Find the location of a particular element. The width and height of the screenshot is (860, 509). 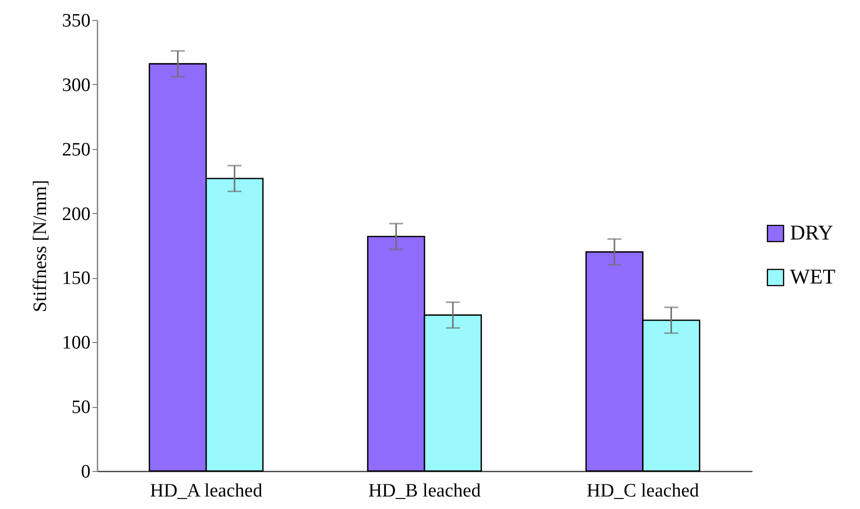

y-tick-label: 250 is located at coordinates (76, 149).